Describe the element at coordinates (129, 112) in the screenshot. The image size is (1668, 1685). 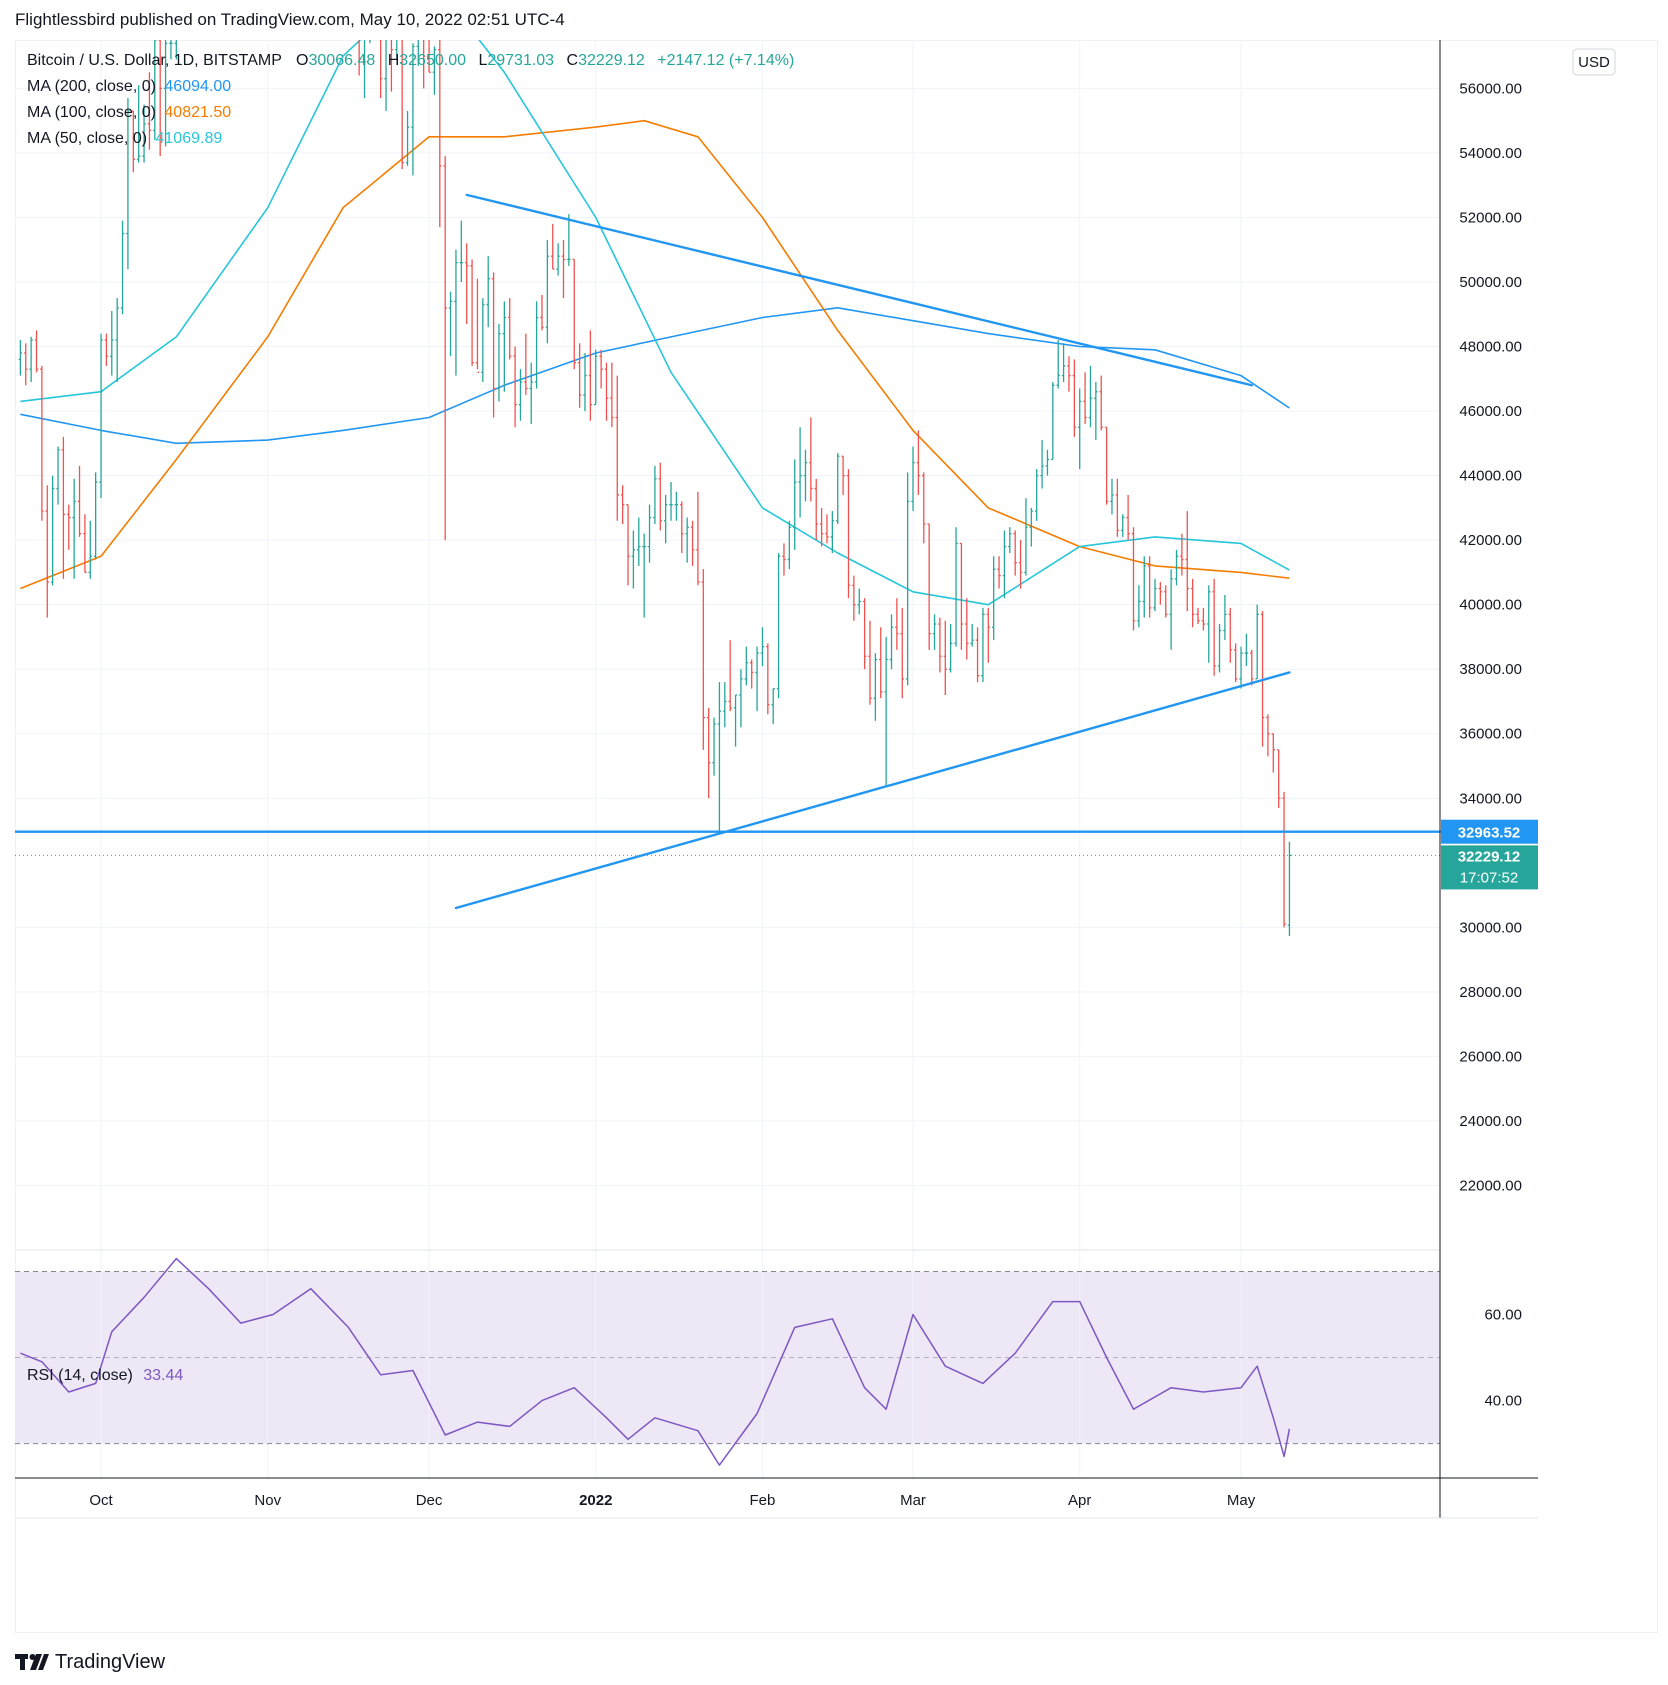
I see `legend-ma100: MA (100, close, 0) 40821.50` at that location.